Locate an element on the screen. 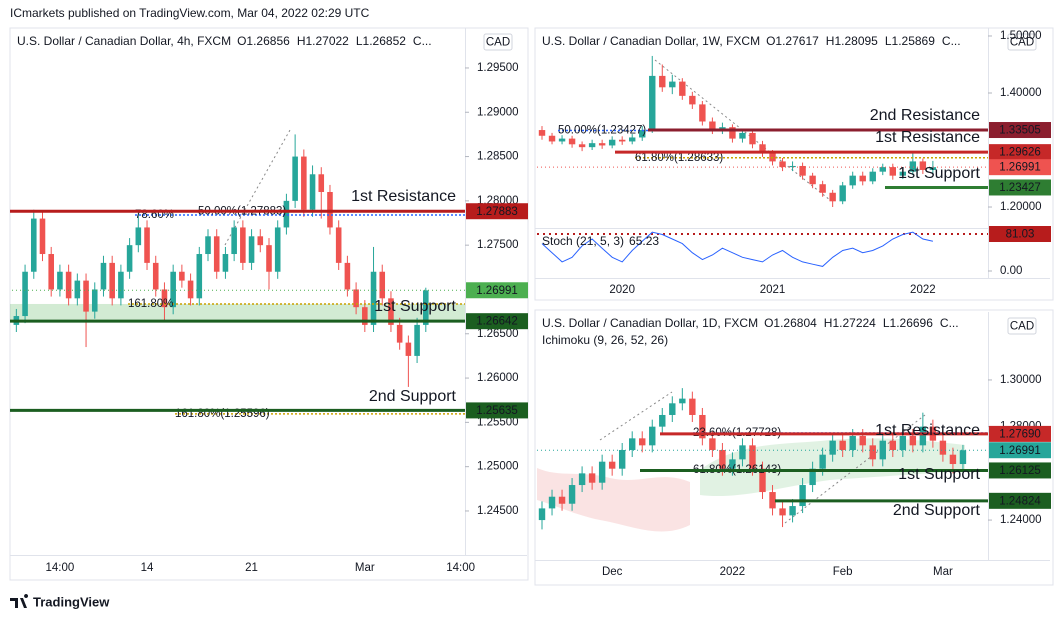 This screenshot has width=1063, height=620. x-tick-label: 2020 is located at coordinates (622, 290).